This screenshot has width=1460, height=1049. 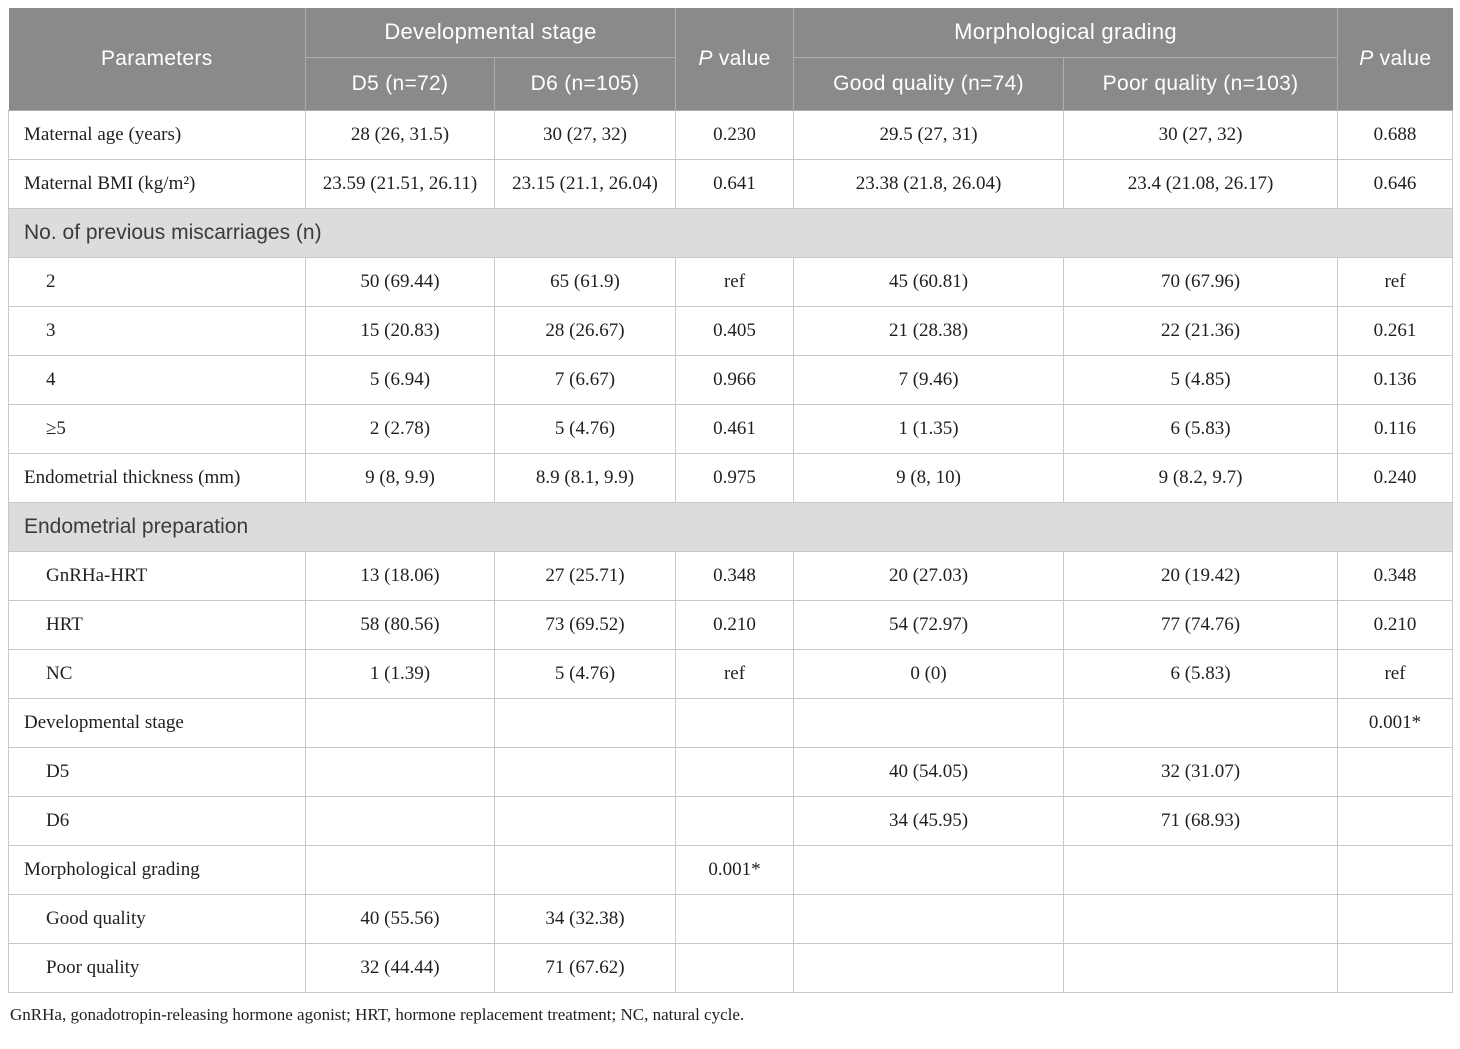 I want to click on data-cell: 0.966, so click(x=735, y=379).